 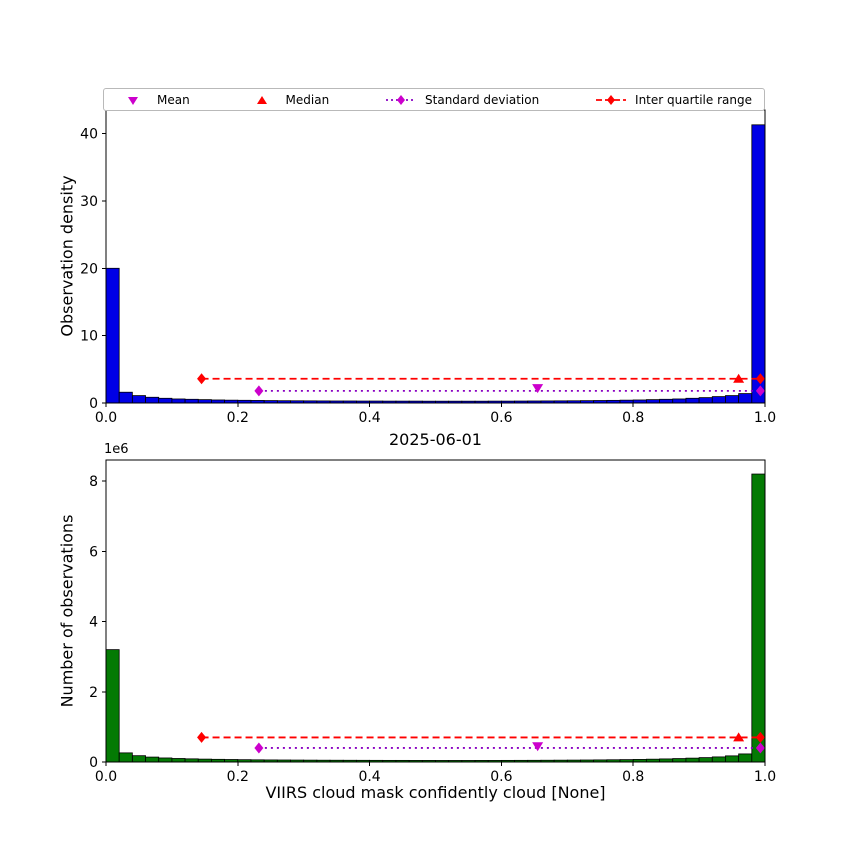 What do you see at coordinates (93, 693) in the screenshot?
I see `y-tick-label: 2` at bounding box center [93, 693].